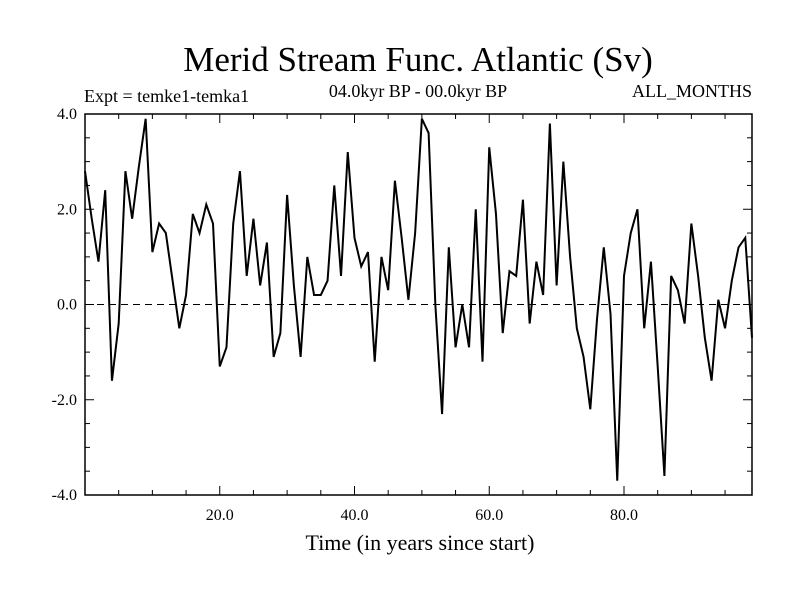  I want to click on chart-subtitle-right: ALL_MONTHS, so click(692, 91).